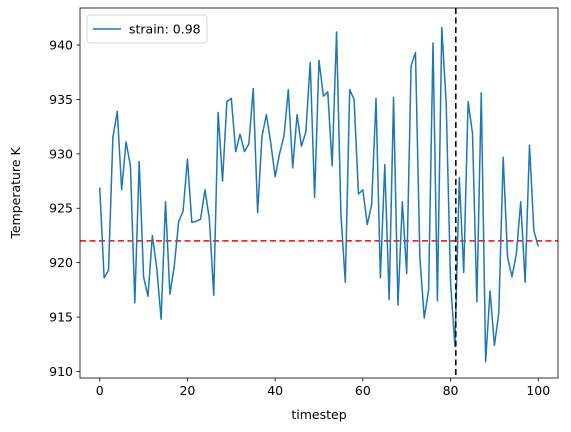 Image resolution: width=571 pixels, height=432 pixels. I want to click on y-tick-label: 930, so click(61, 153).